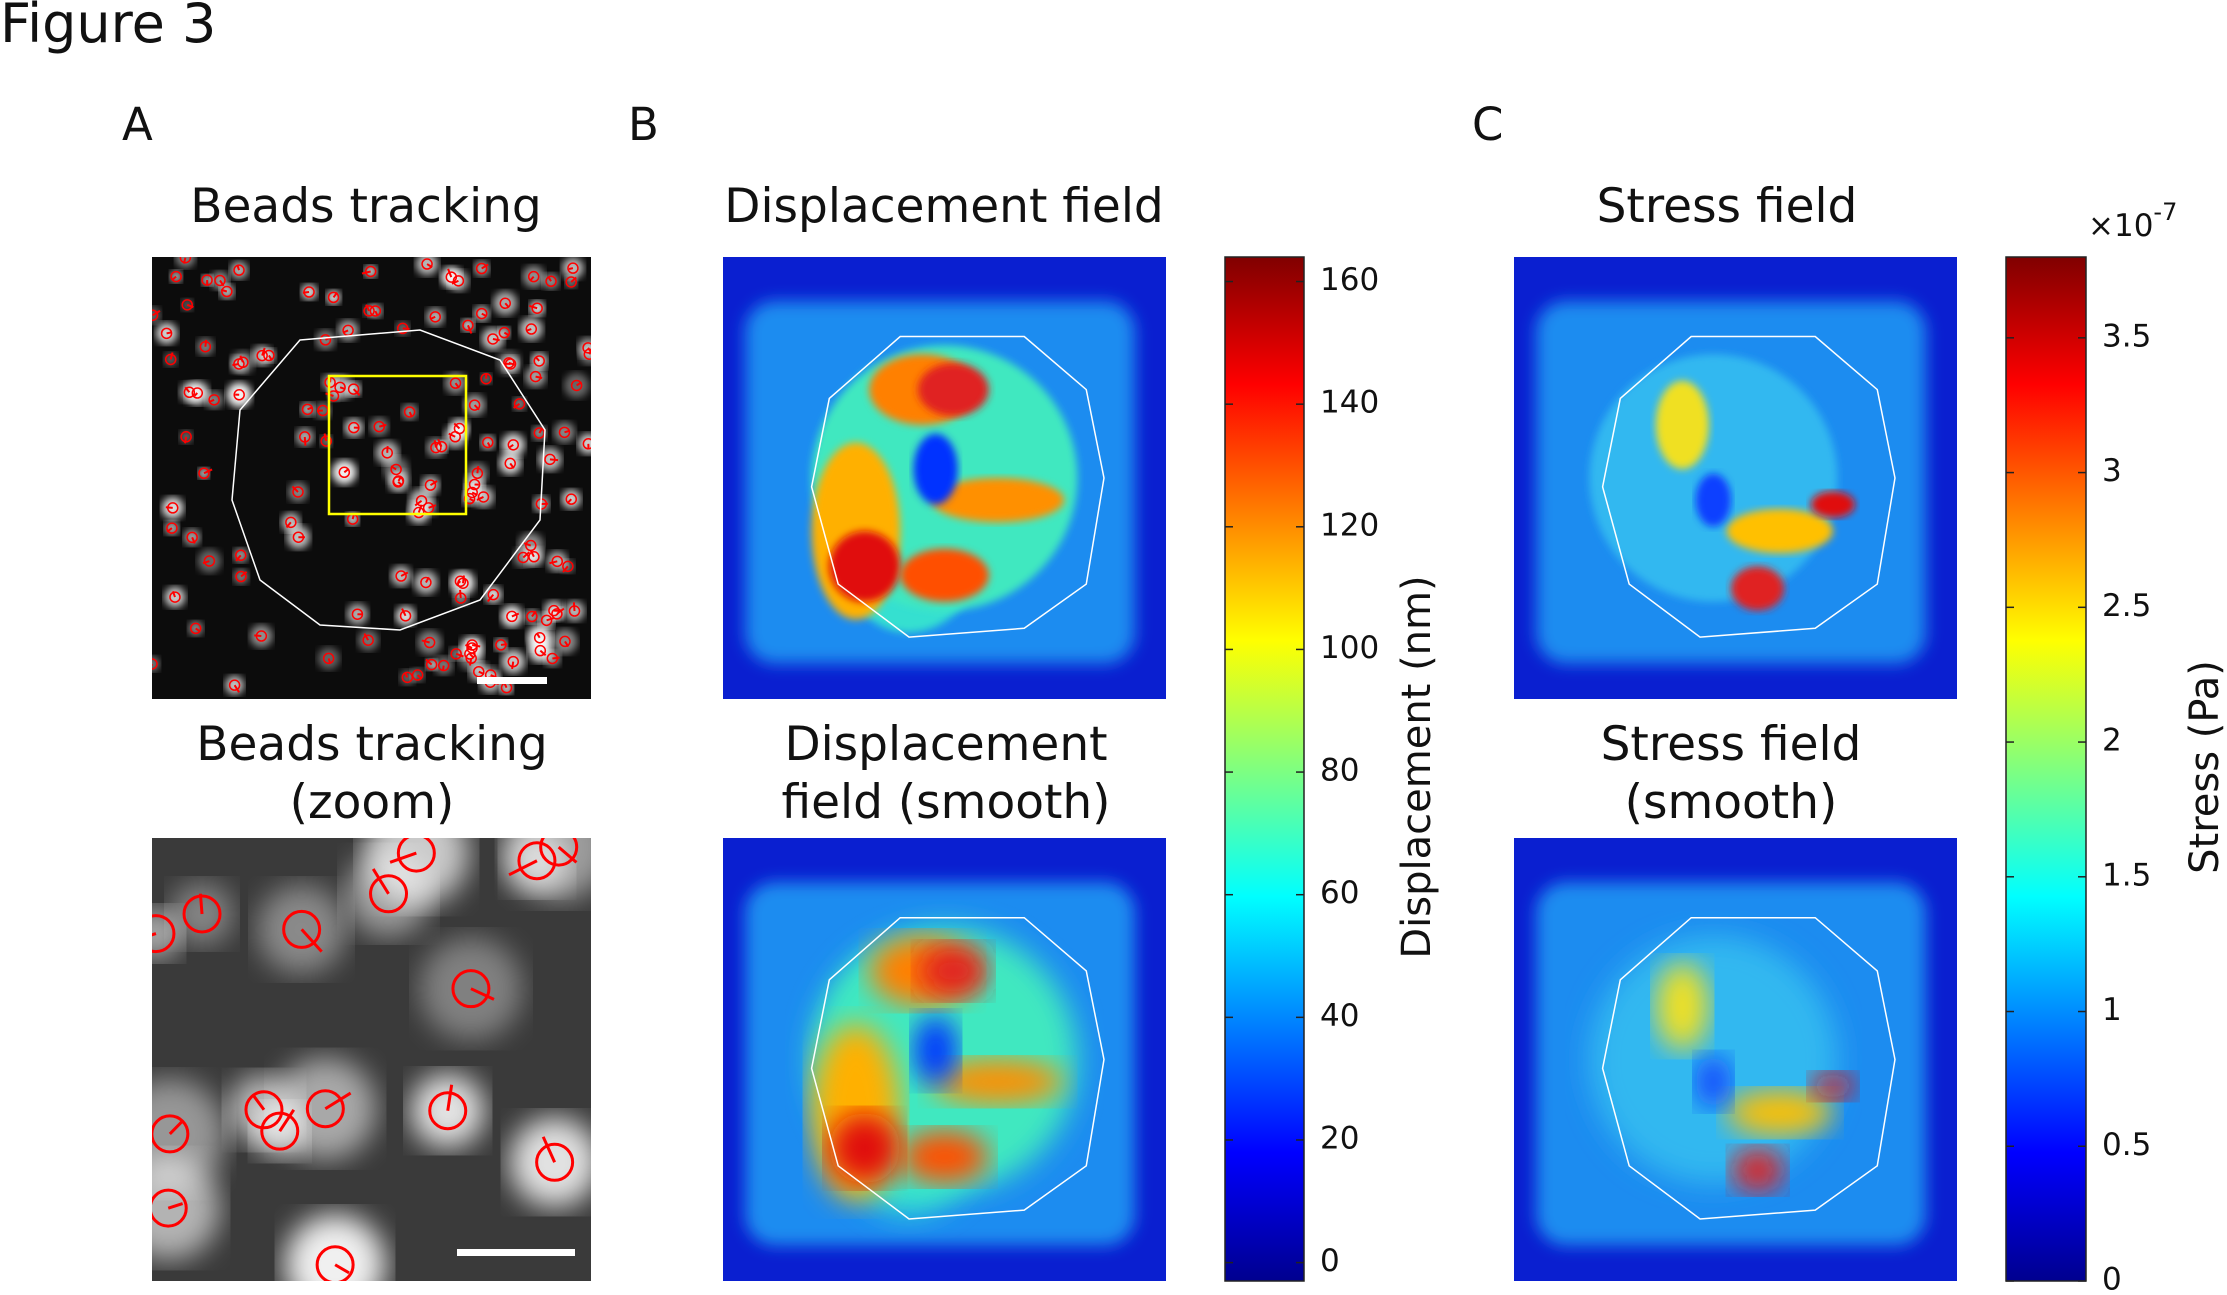 The height and width of the screenshot is (1295, 2227). Describe the element at coordinates (1349, 280) in the screenshot. I see `tick-label: 160` at that location.